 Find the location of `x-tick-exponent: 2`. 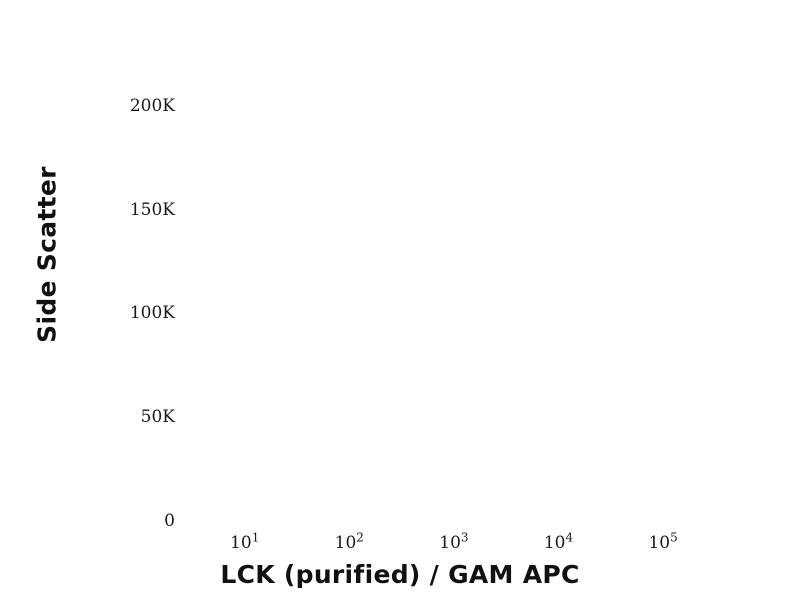

x-tick-exponent: 2 is located at coordinates (360, 537).